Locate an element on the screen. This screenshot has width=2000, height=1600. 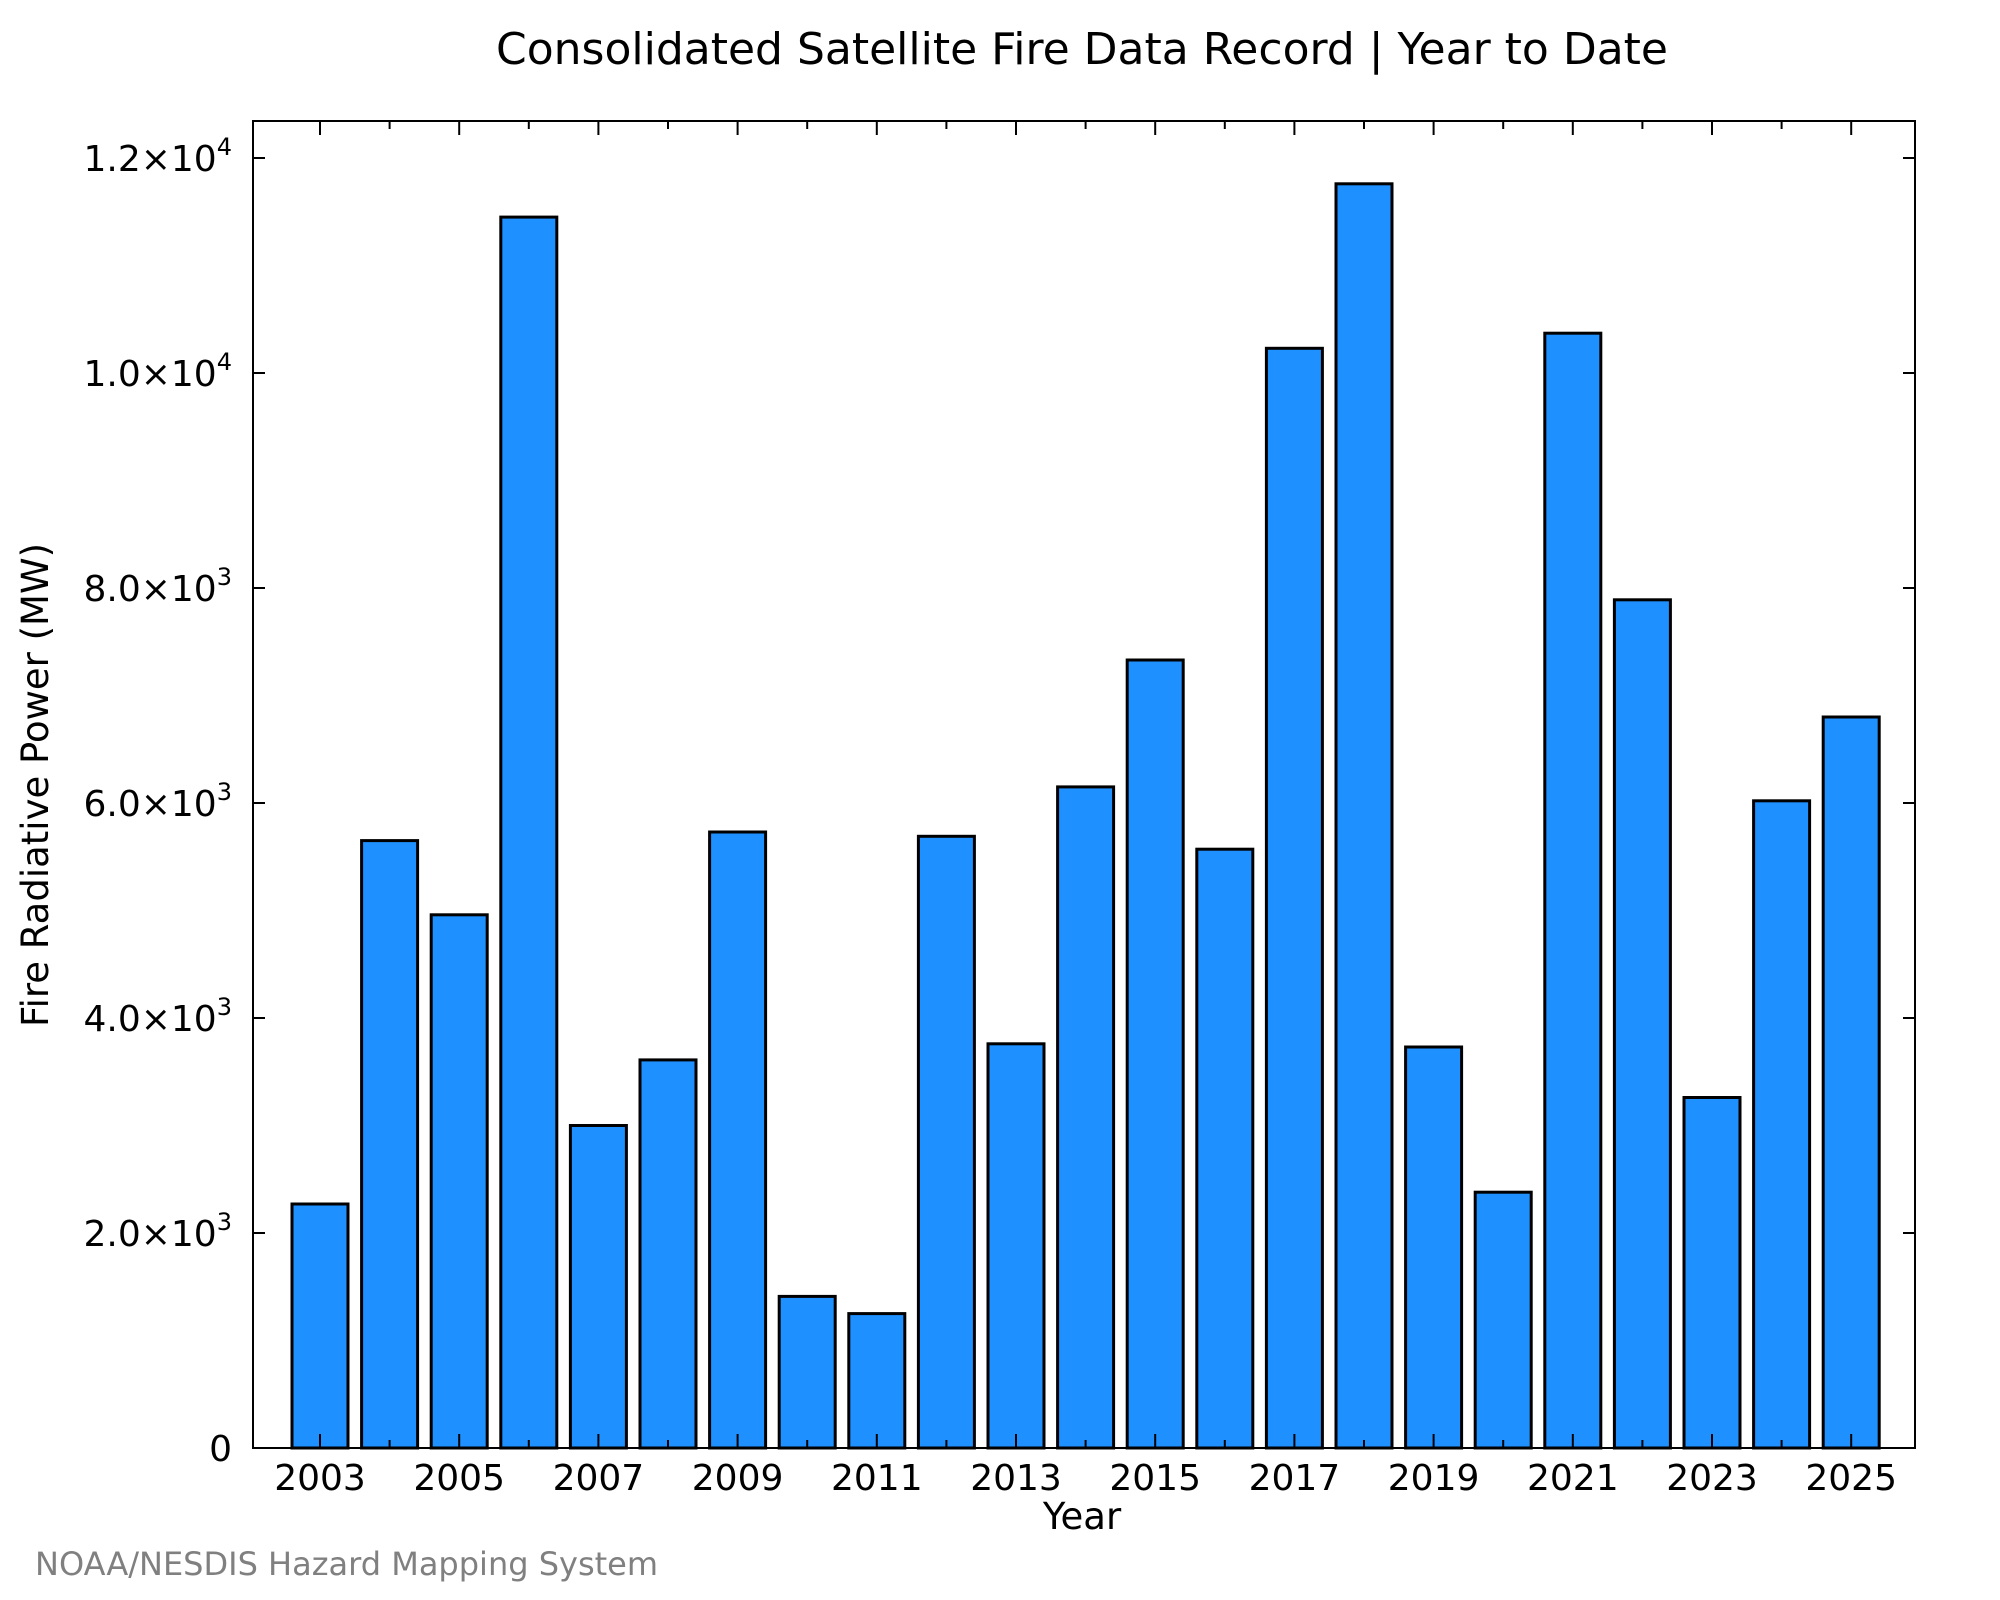
bar-2013 is located at coordinates (1016, 1246).